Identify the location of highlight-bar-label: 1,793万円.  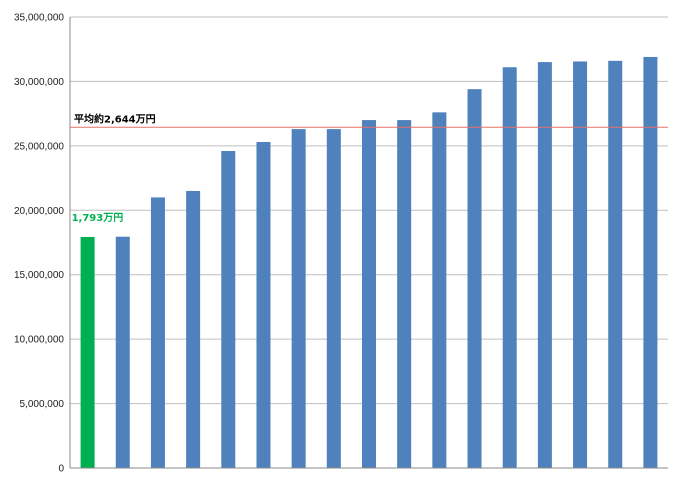
(98, 218).